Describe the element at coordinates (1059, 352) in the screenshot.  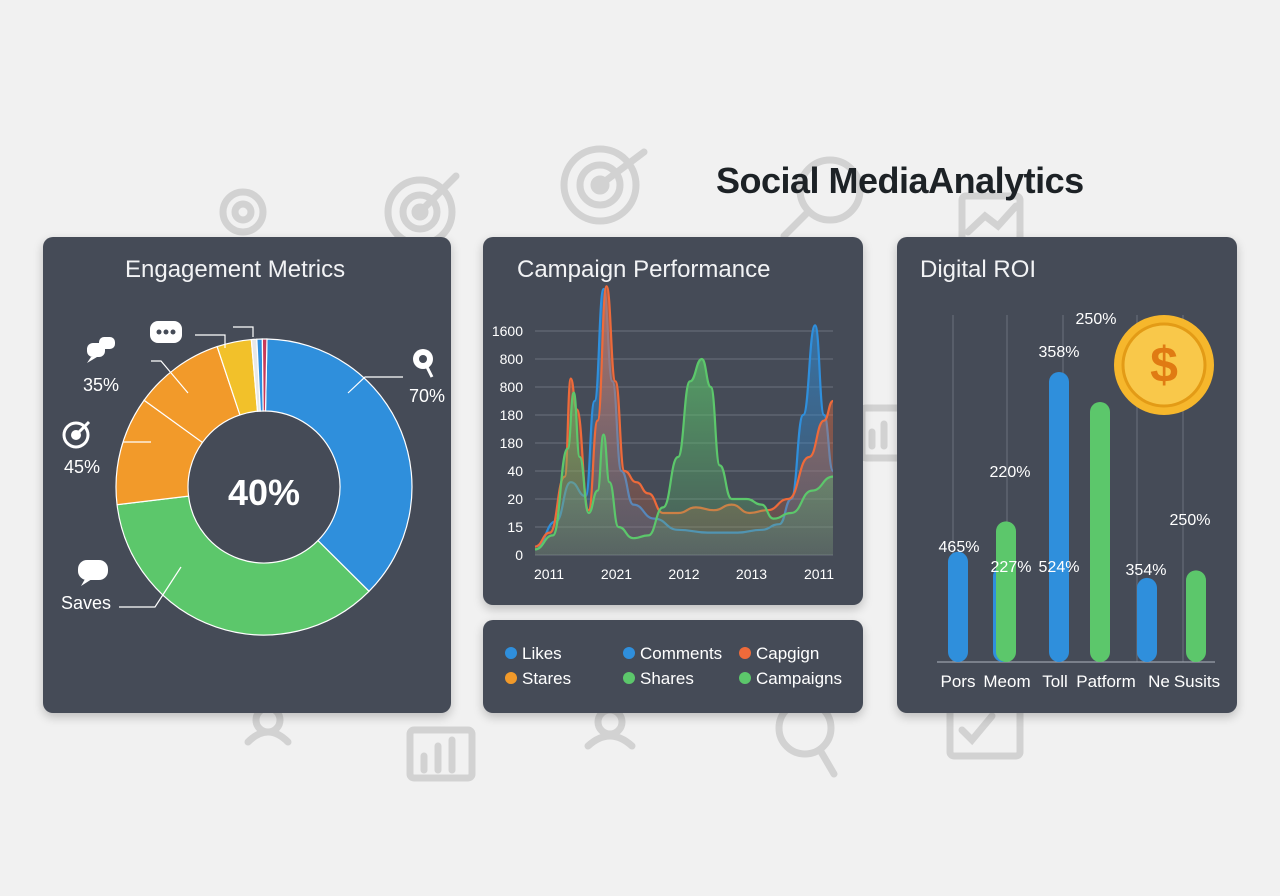
I see `bar-value-label: 358%` at that location.